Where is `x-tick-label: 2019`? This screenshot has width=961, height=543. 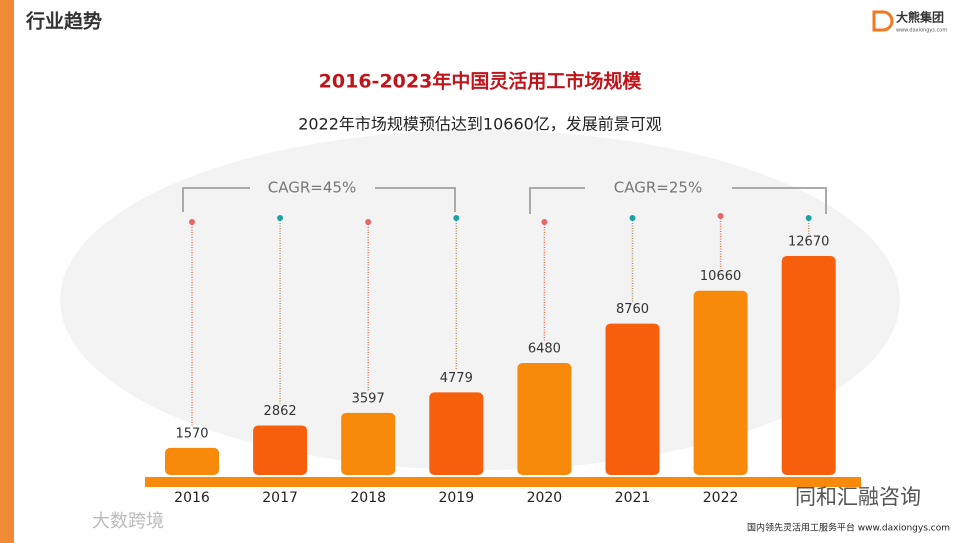
x-tick-label: 2019 is located at coordinates (456, 498).